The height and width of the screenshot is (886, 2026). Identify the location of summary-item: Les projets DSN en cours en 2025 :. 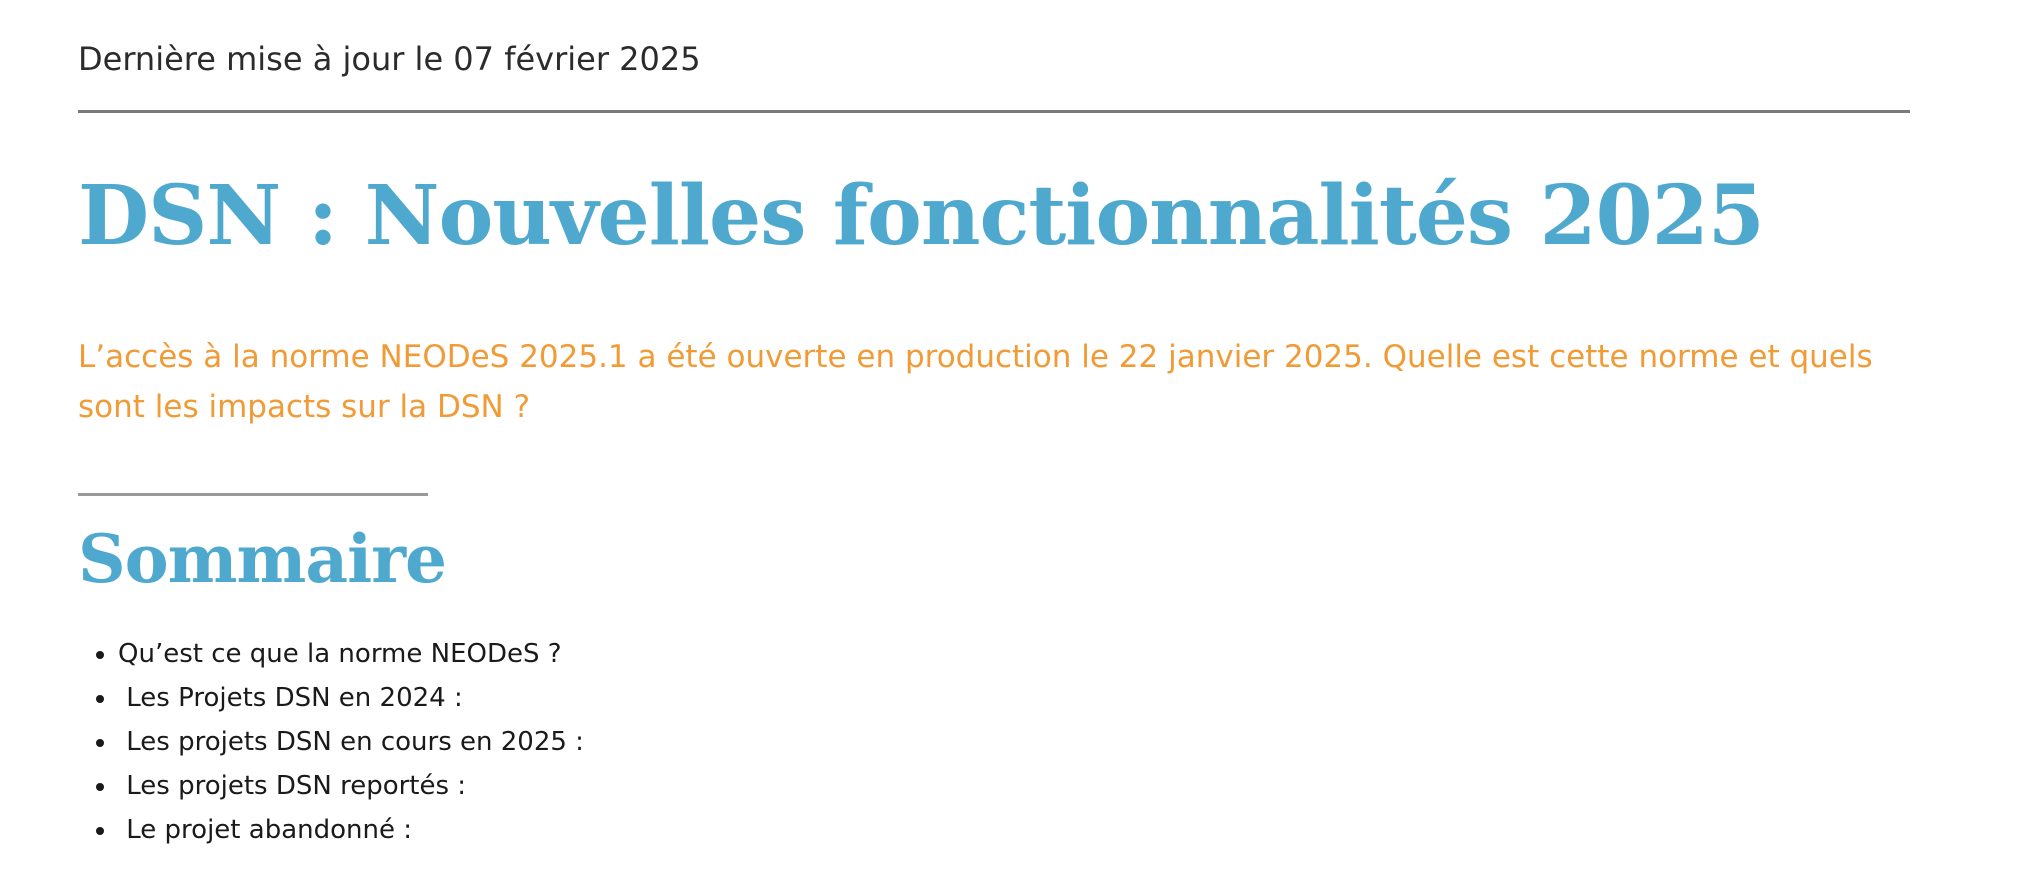
(351, 742).